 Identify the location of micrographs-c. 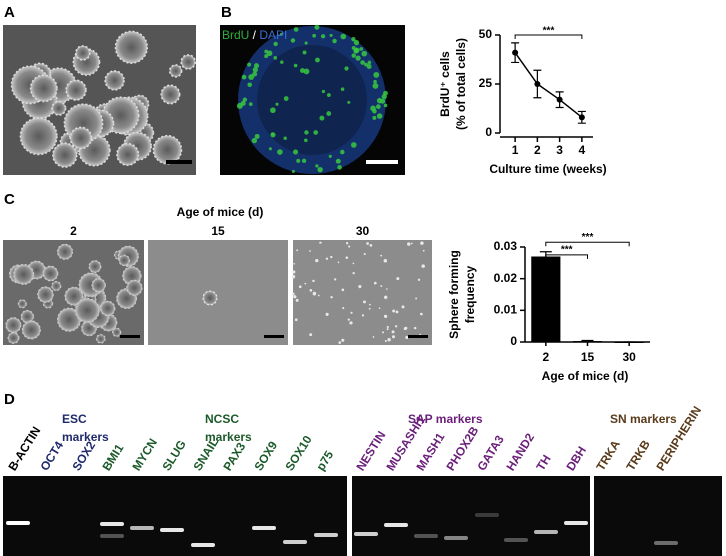
(217, 292).